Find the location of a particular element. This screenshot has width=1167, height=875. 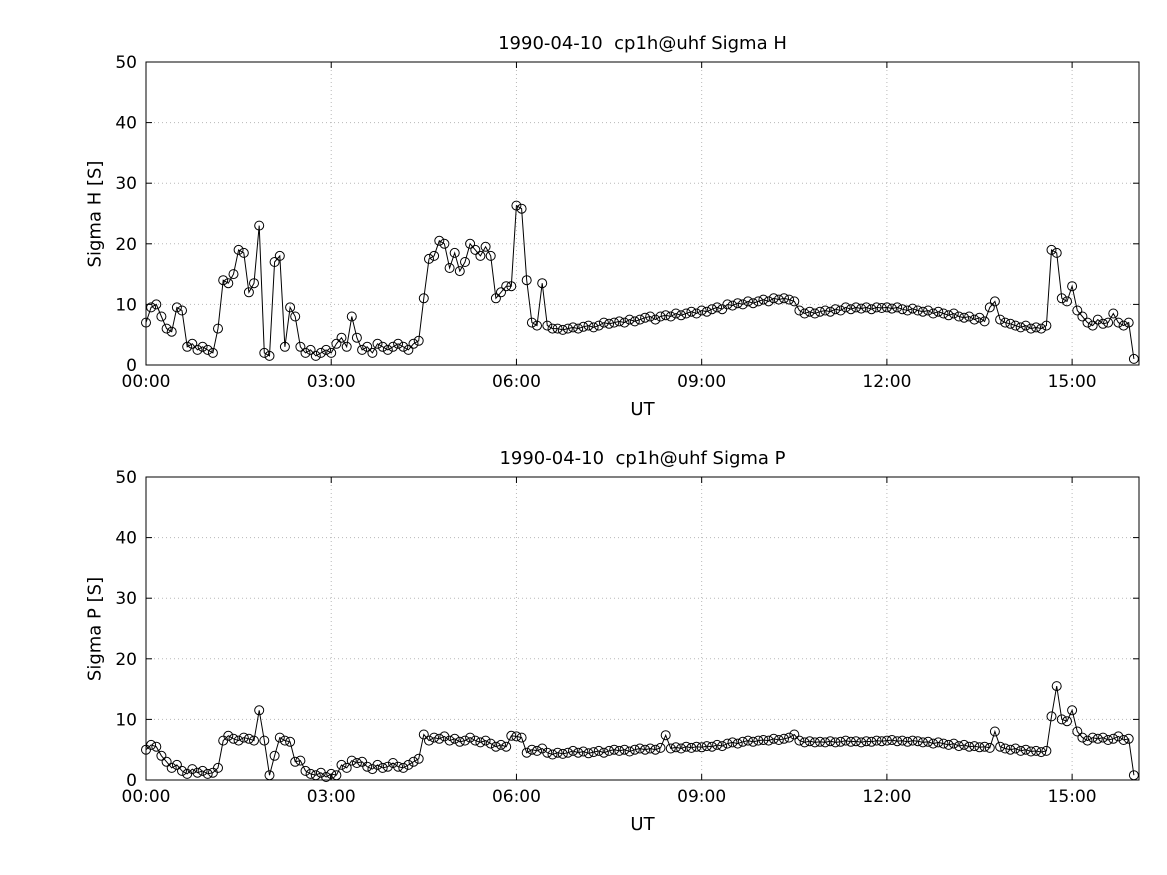

sigma-p-x-tick-label: 09:00 is located at coordinates (701, 797).